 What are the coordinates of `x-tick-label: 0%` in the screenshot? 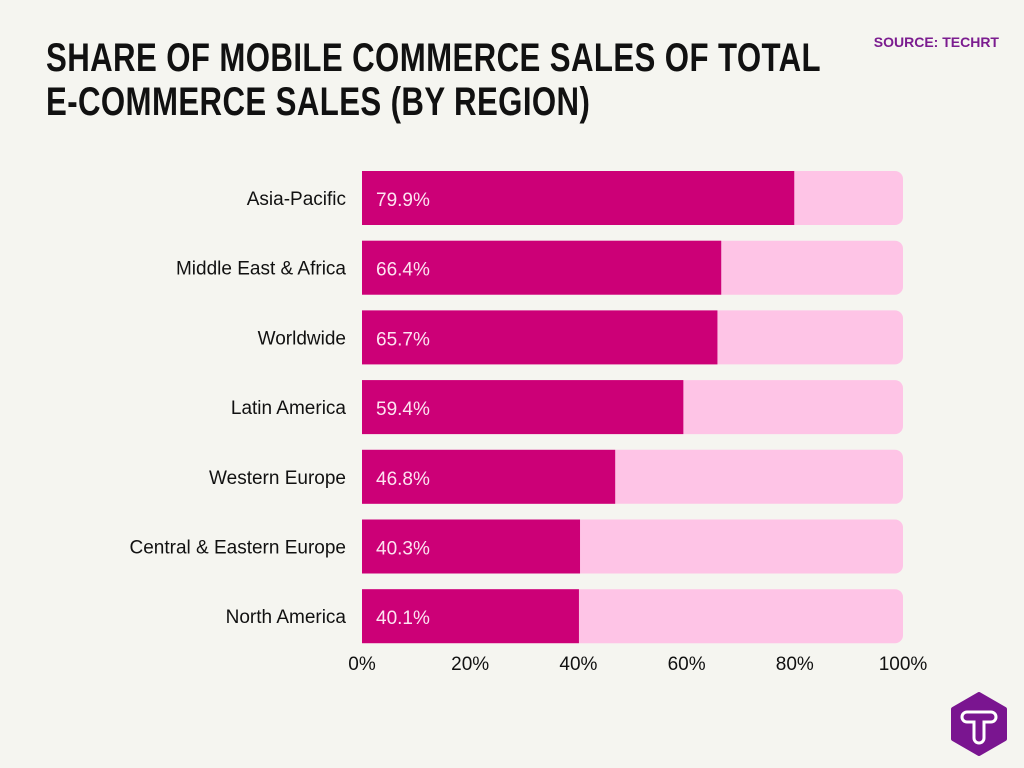 It's located at (362, 664).